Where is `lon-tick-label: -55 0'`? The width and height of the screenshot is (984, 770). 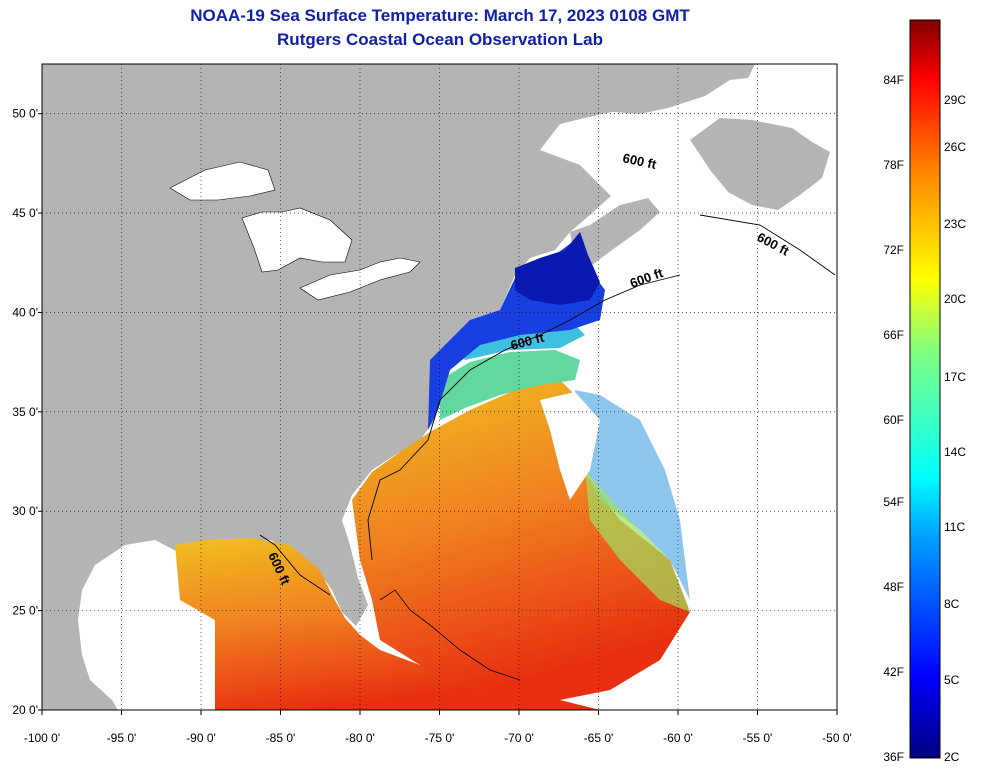
lon-tick-label: -55 0' is located at coordinates (758, 738).